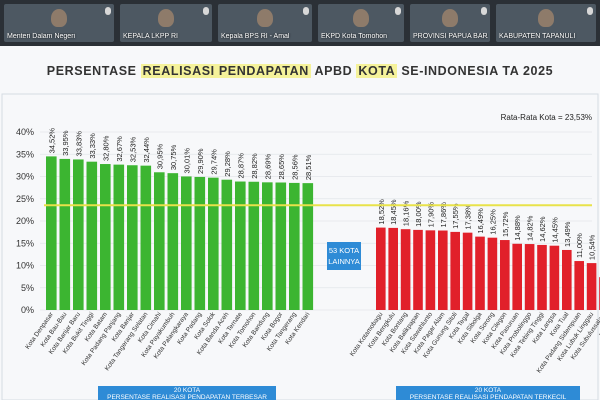 Image resolution: width=600 pixels, height=400 pixels. I want to click on bottom-value-label: 17,90%, so click(430, 215).